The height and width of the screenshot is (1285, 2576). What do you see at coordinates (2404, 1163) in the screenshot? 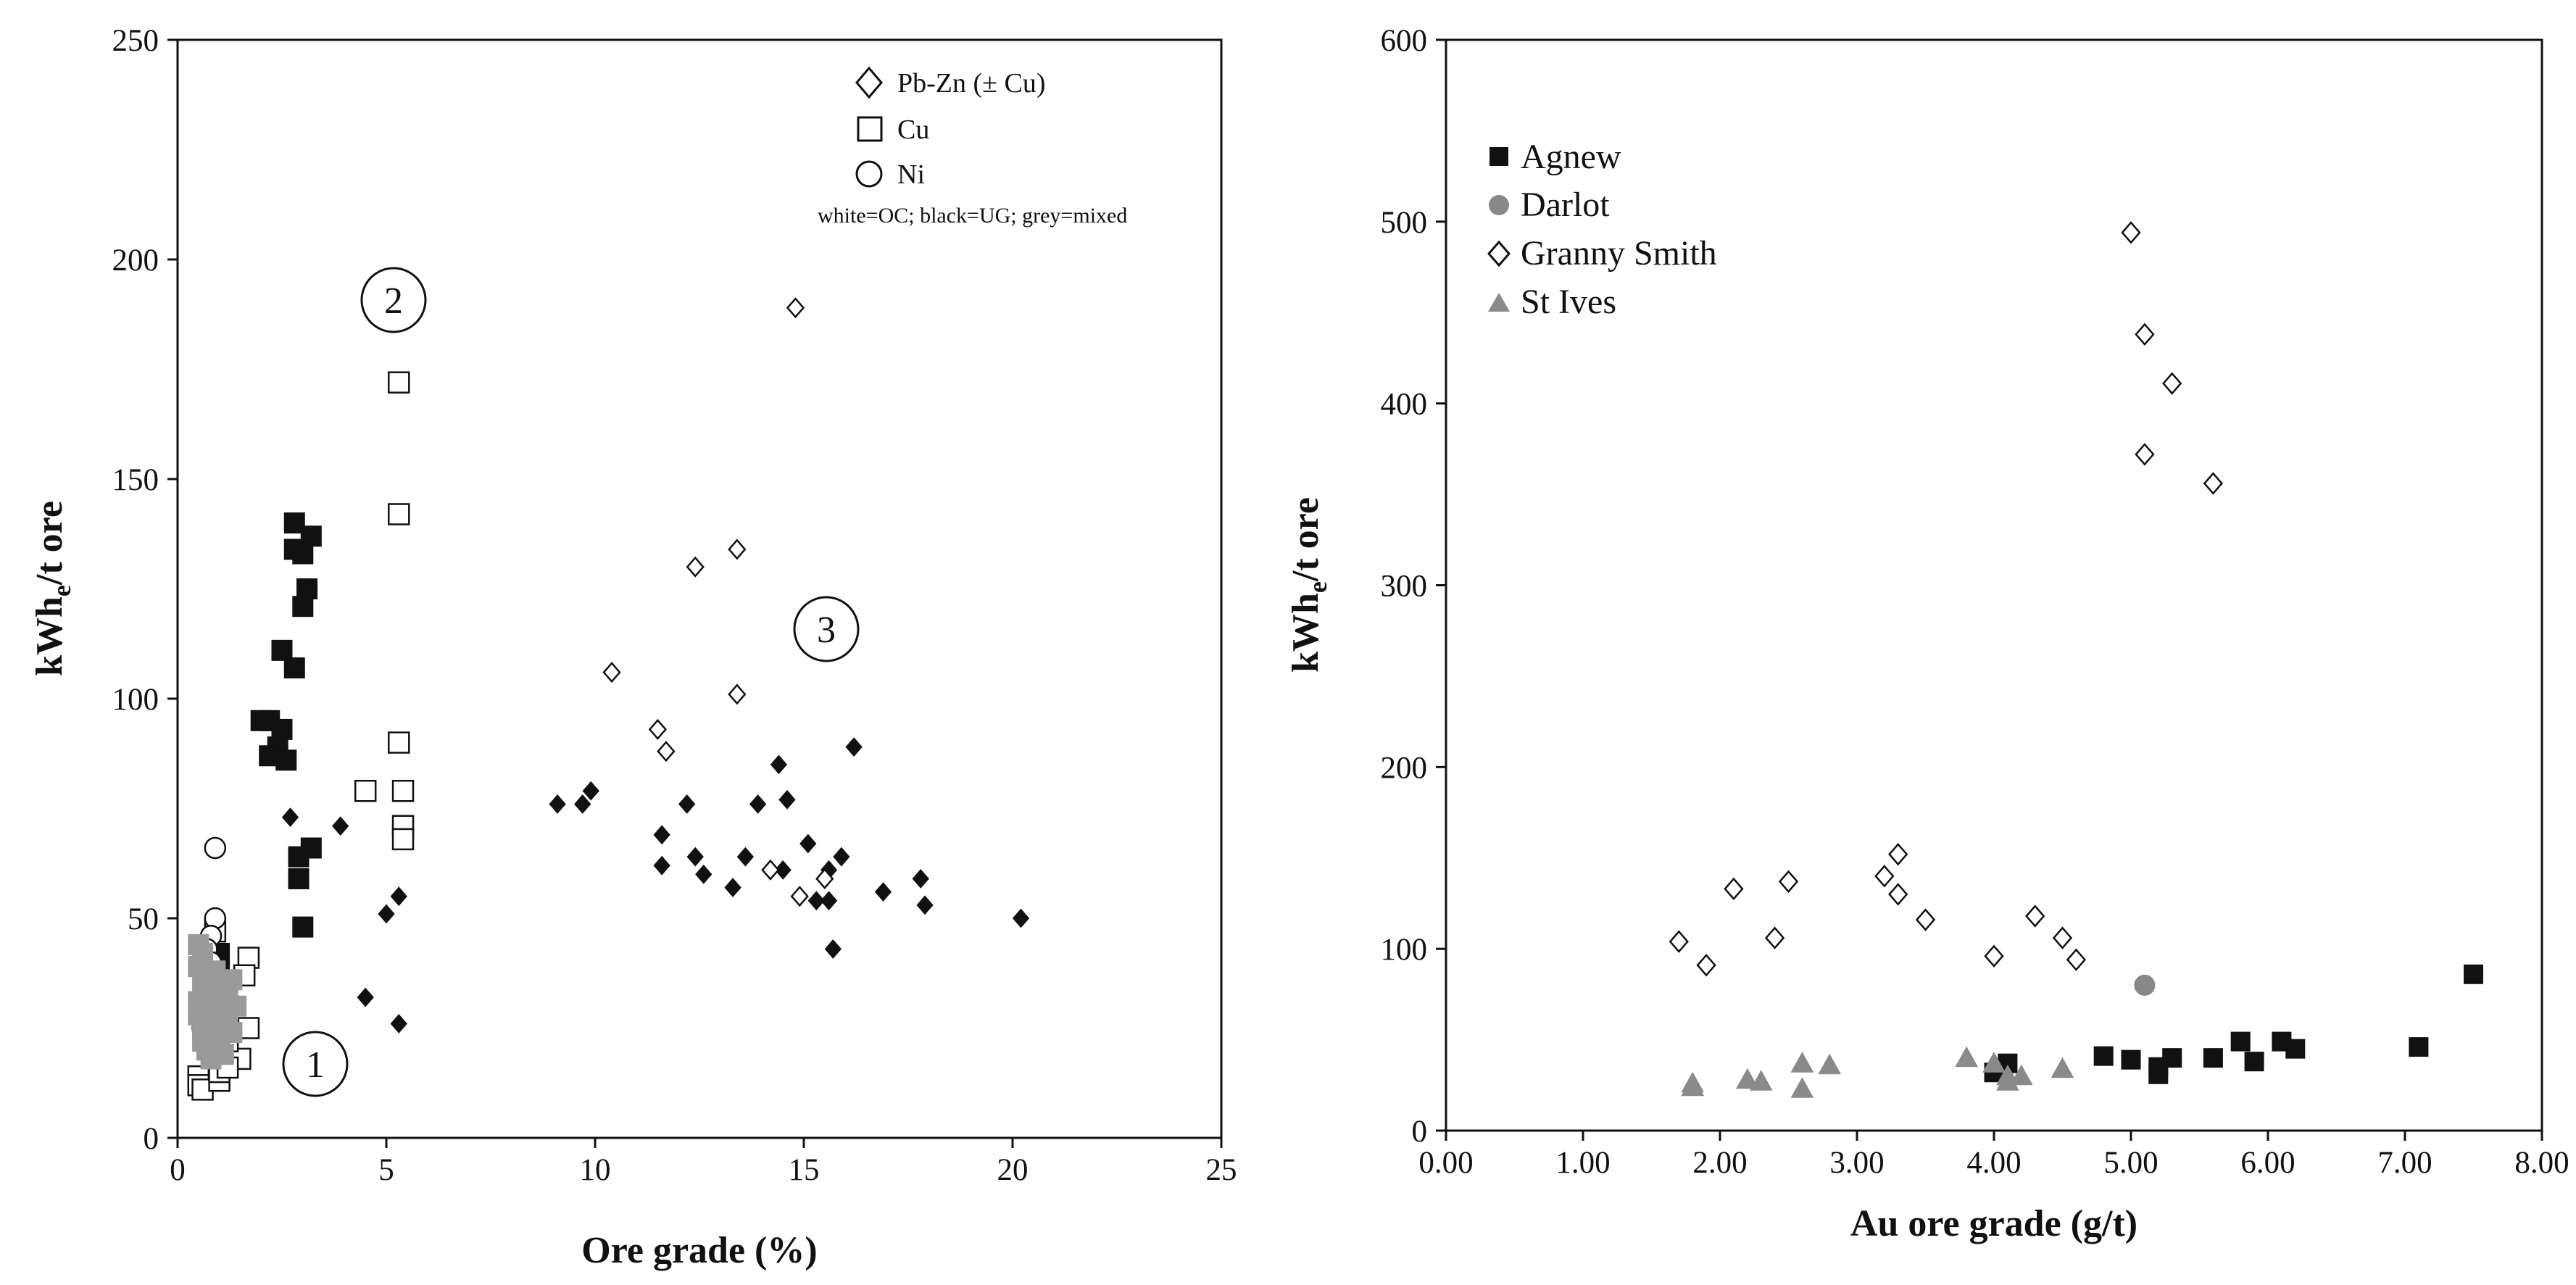
I see `right-x-tick-label: 7.00` at bounding box center [2404, 1163].